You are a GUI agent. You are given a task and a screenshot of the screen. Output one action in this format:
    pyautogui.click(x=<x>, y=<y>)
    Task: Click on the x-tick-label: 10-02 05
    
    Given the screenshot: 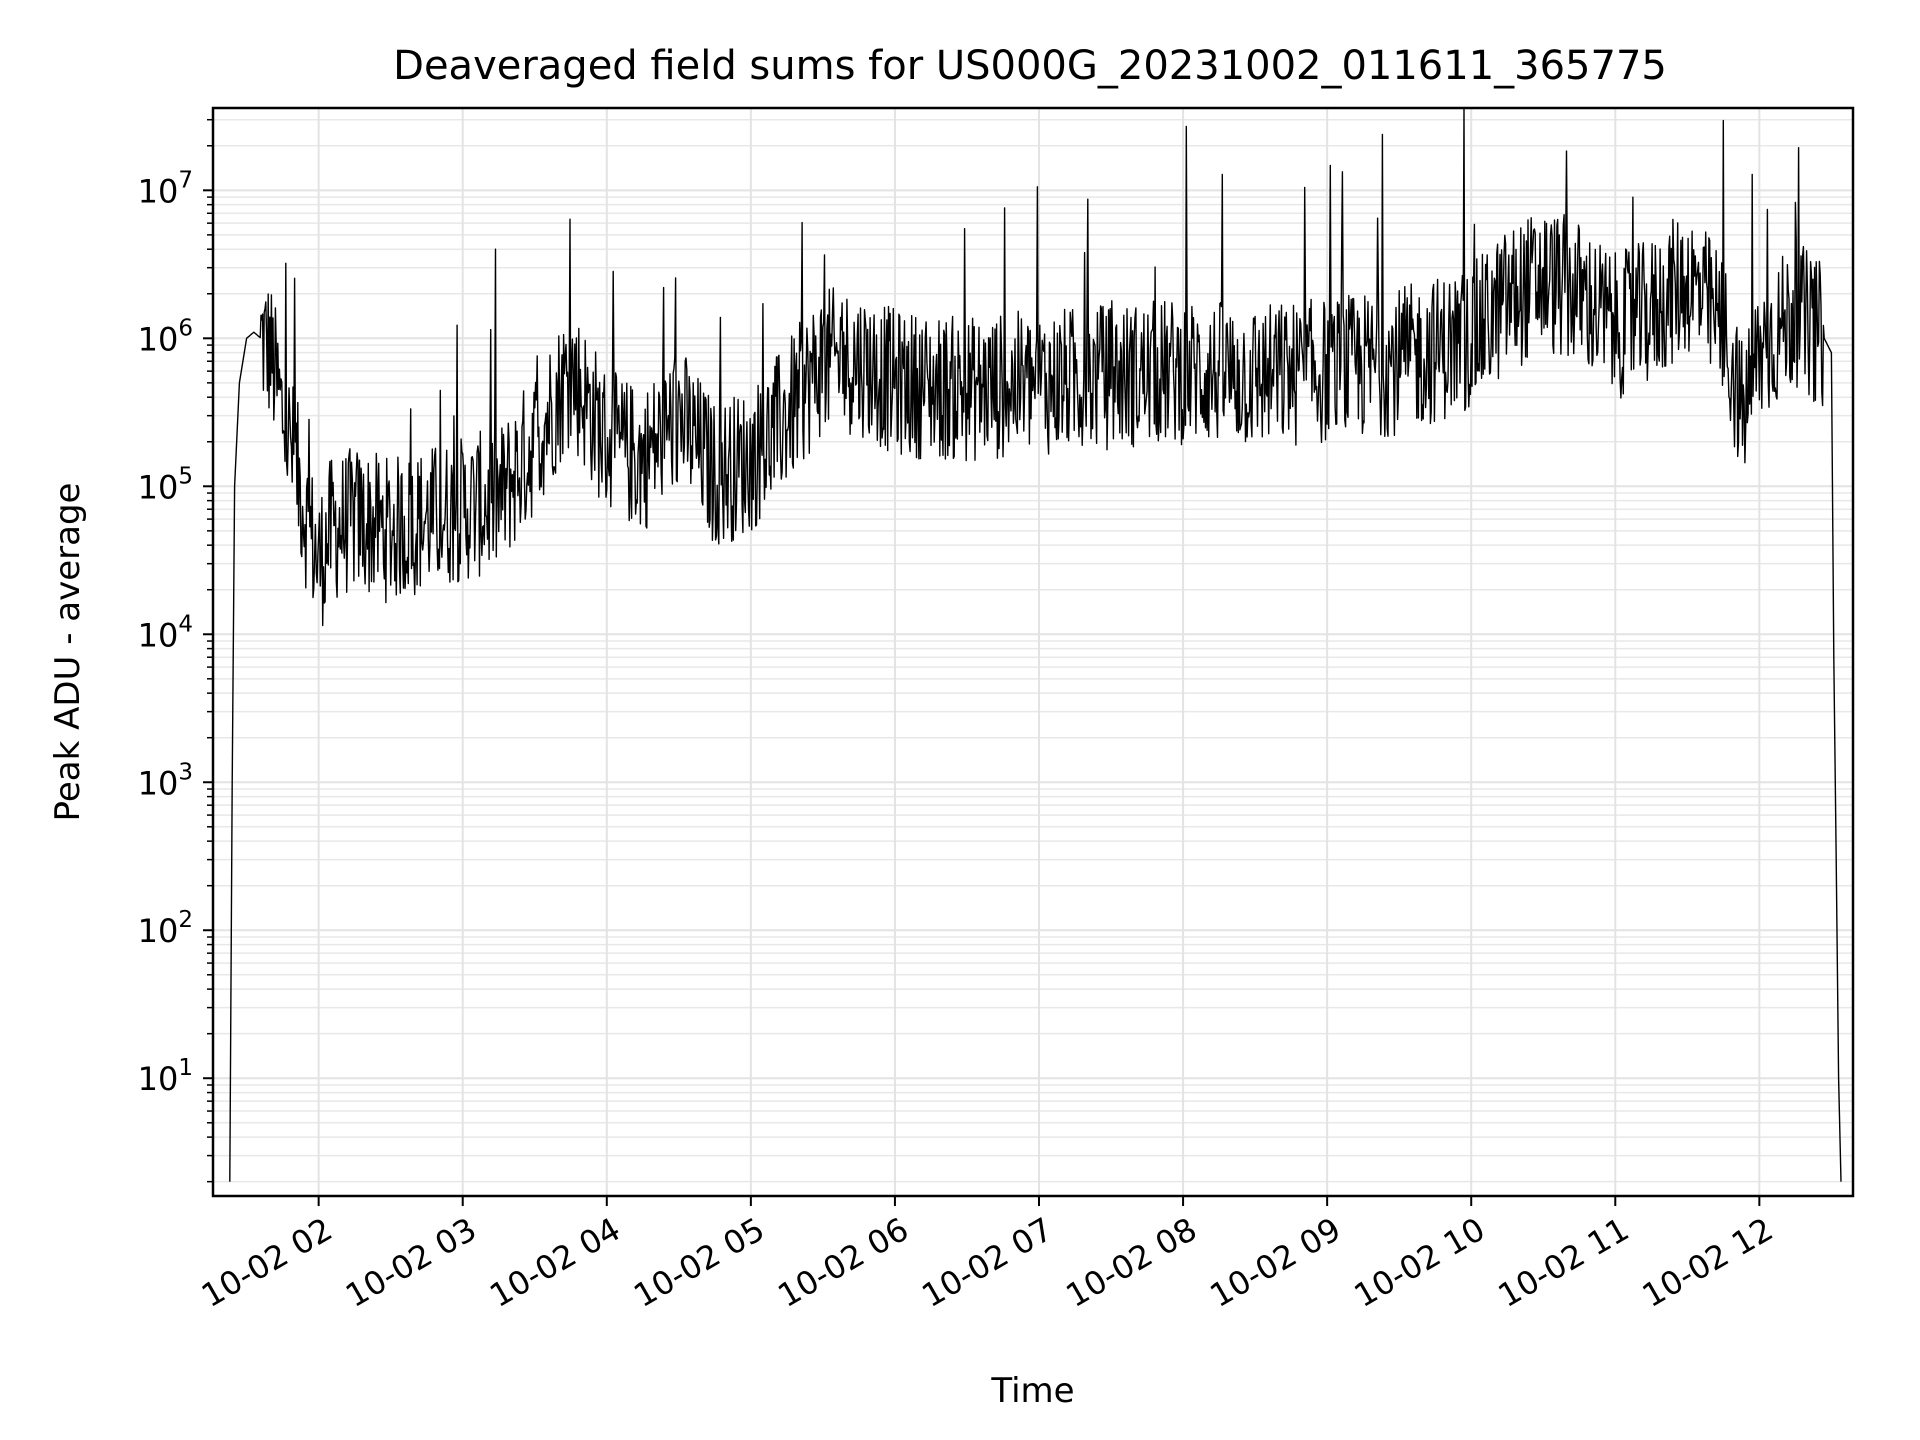 What is the action you would take?
    pyautogui.click(x=699, y=1262)
    